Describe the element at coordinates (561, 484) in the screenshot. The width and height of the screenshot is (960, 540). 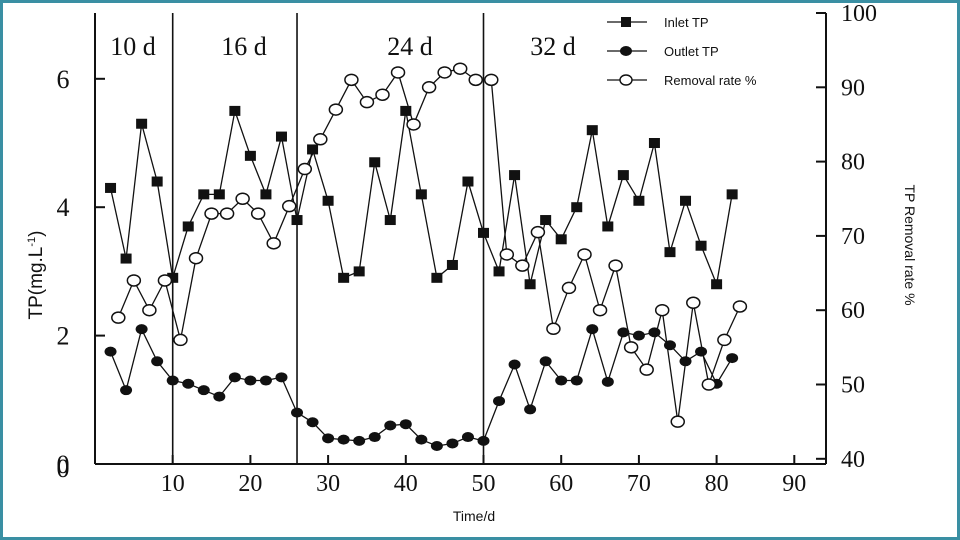
I see `x-tick-label: 60` at that location.